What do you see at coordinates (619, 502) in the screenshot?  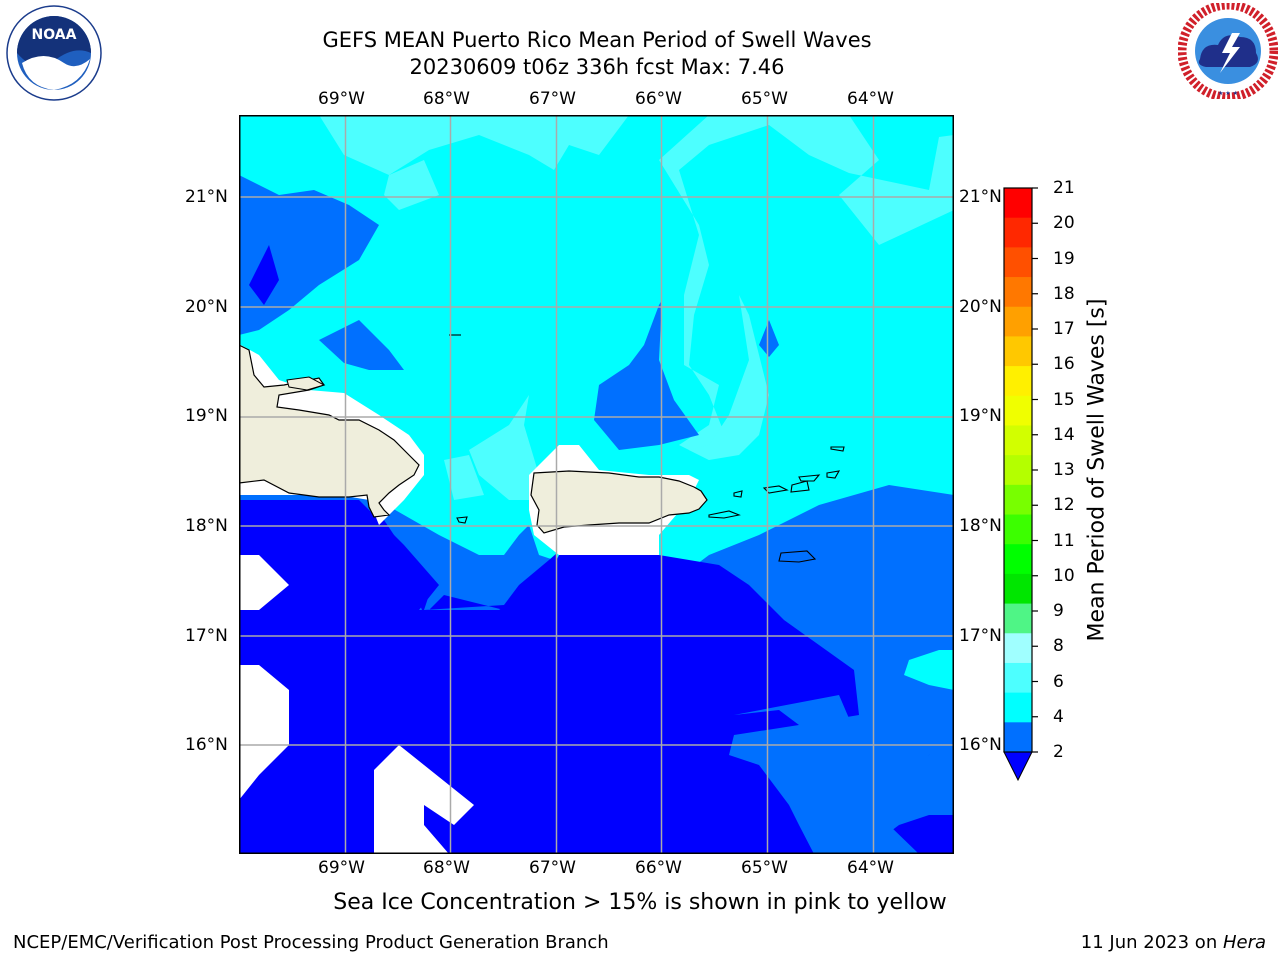 I see `island-puerto-rico` at bounding box center [619, 502].